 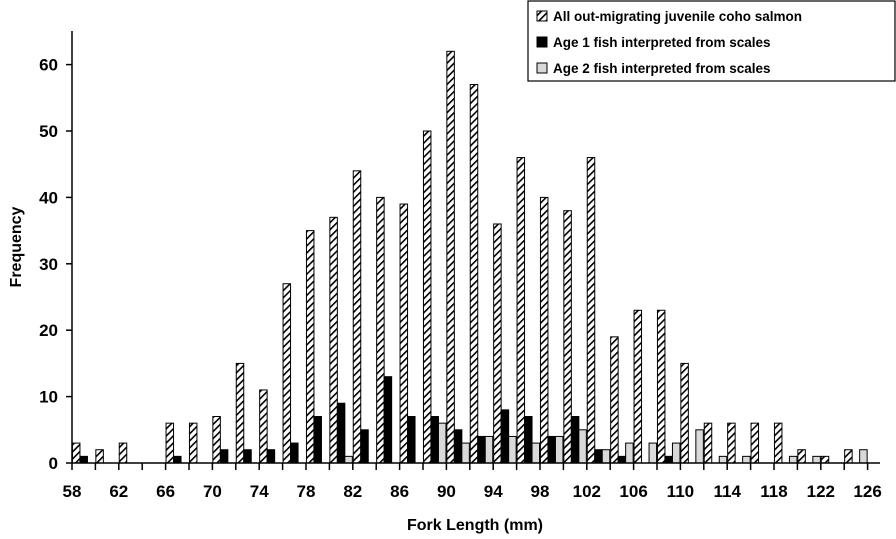 What do you see at coordinates (53, 463) in the screenshot?
I see `y-tick-label: 0` at bounding box center [53, 463].